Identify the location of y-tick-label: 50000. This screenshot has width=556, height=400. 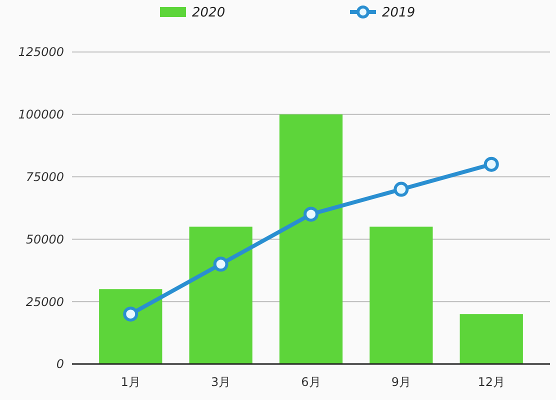
(45, 239).